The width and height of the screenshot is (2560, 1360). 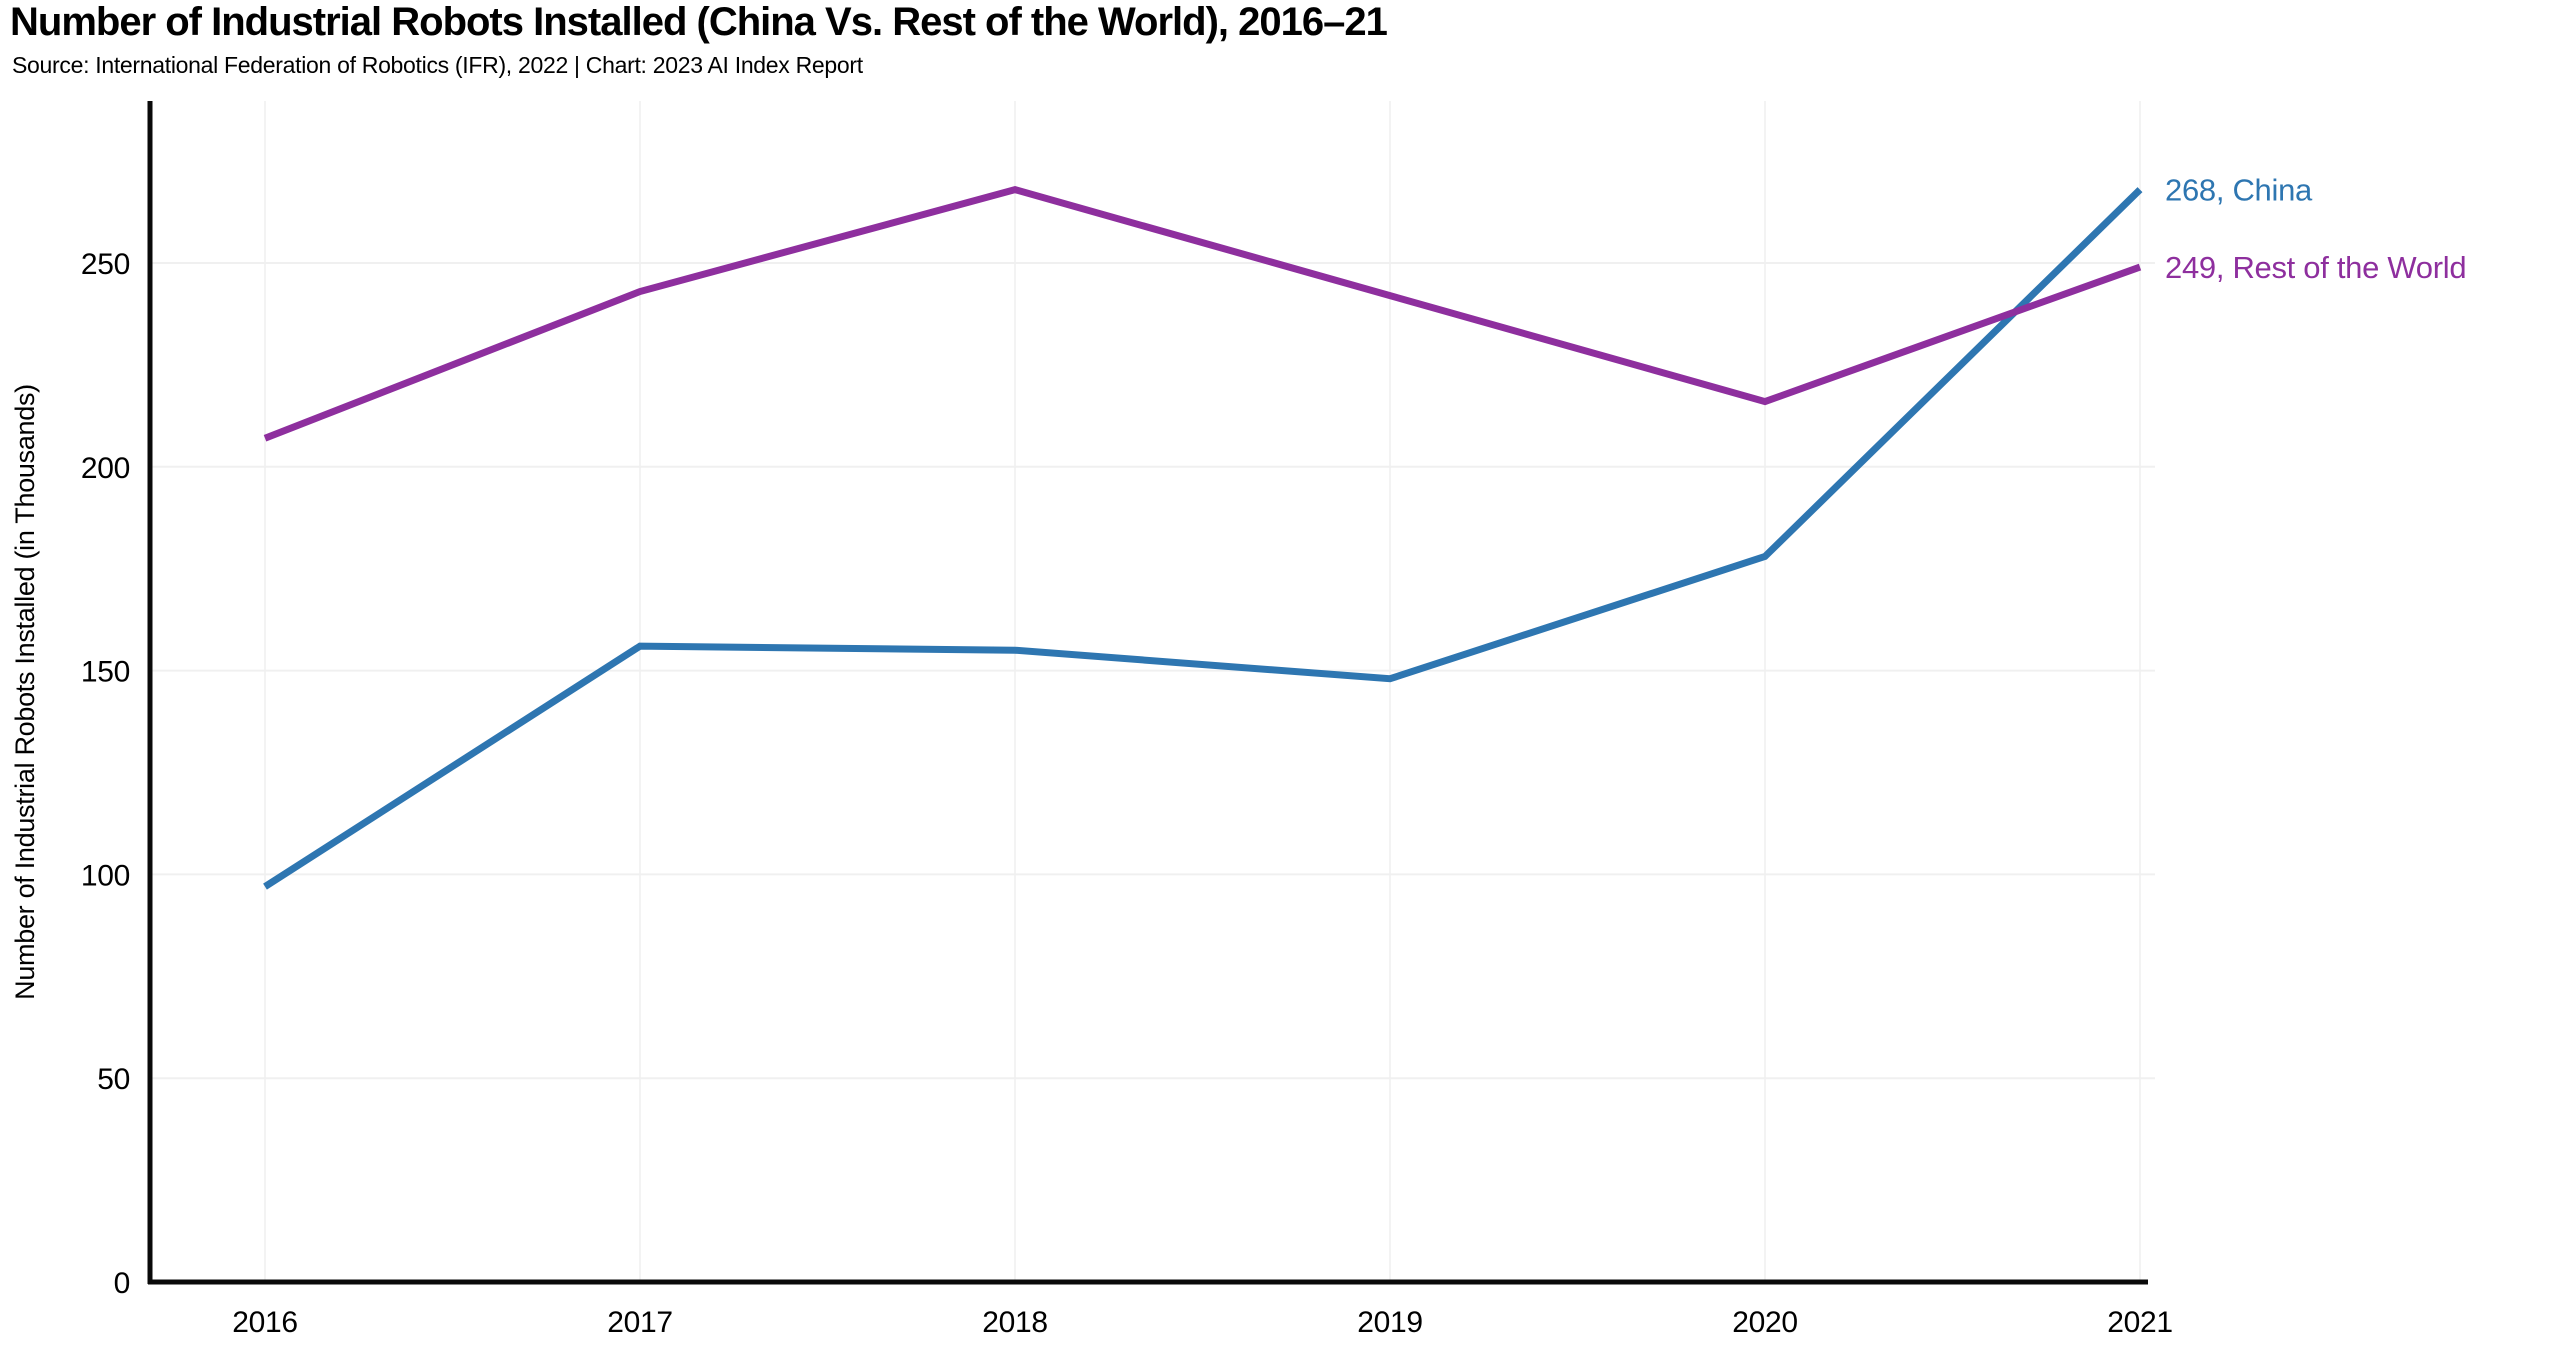 What do you see at coordinates (105, 672) in the screenshot?
I see `y-tick-label: 150` at bounding box center [105, 672].